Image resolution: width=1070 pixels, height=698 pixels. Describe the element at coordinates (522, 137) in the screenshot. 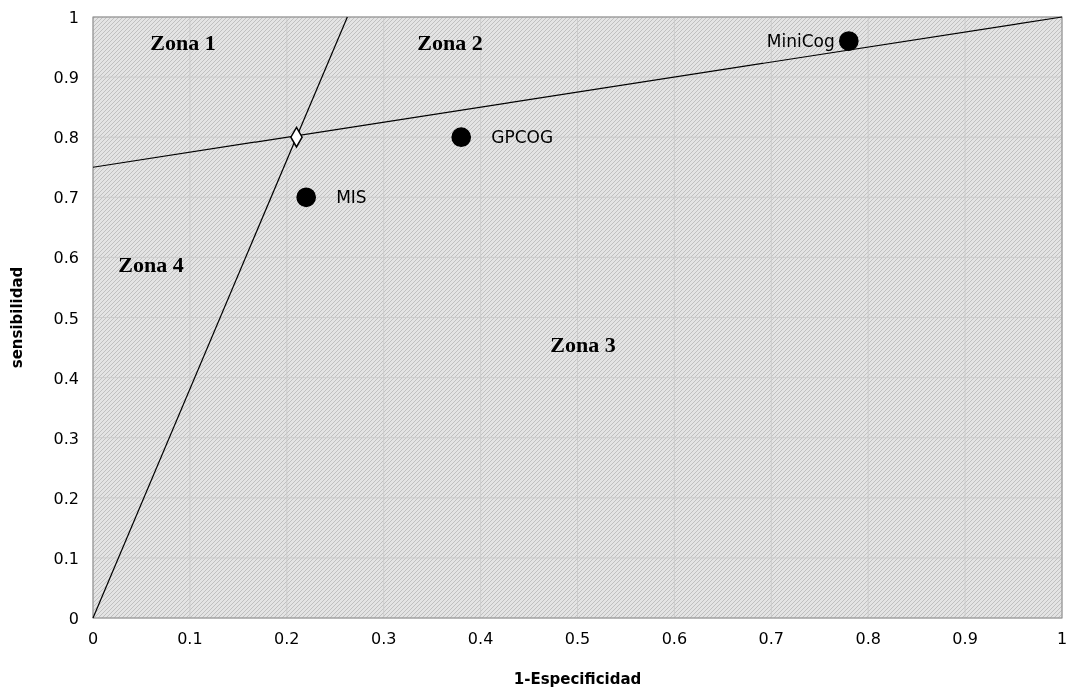

I see `series-label: GPCOG` at that location.